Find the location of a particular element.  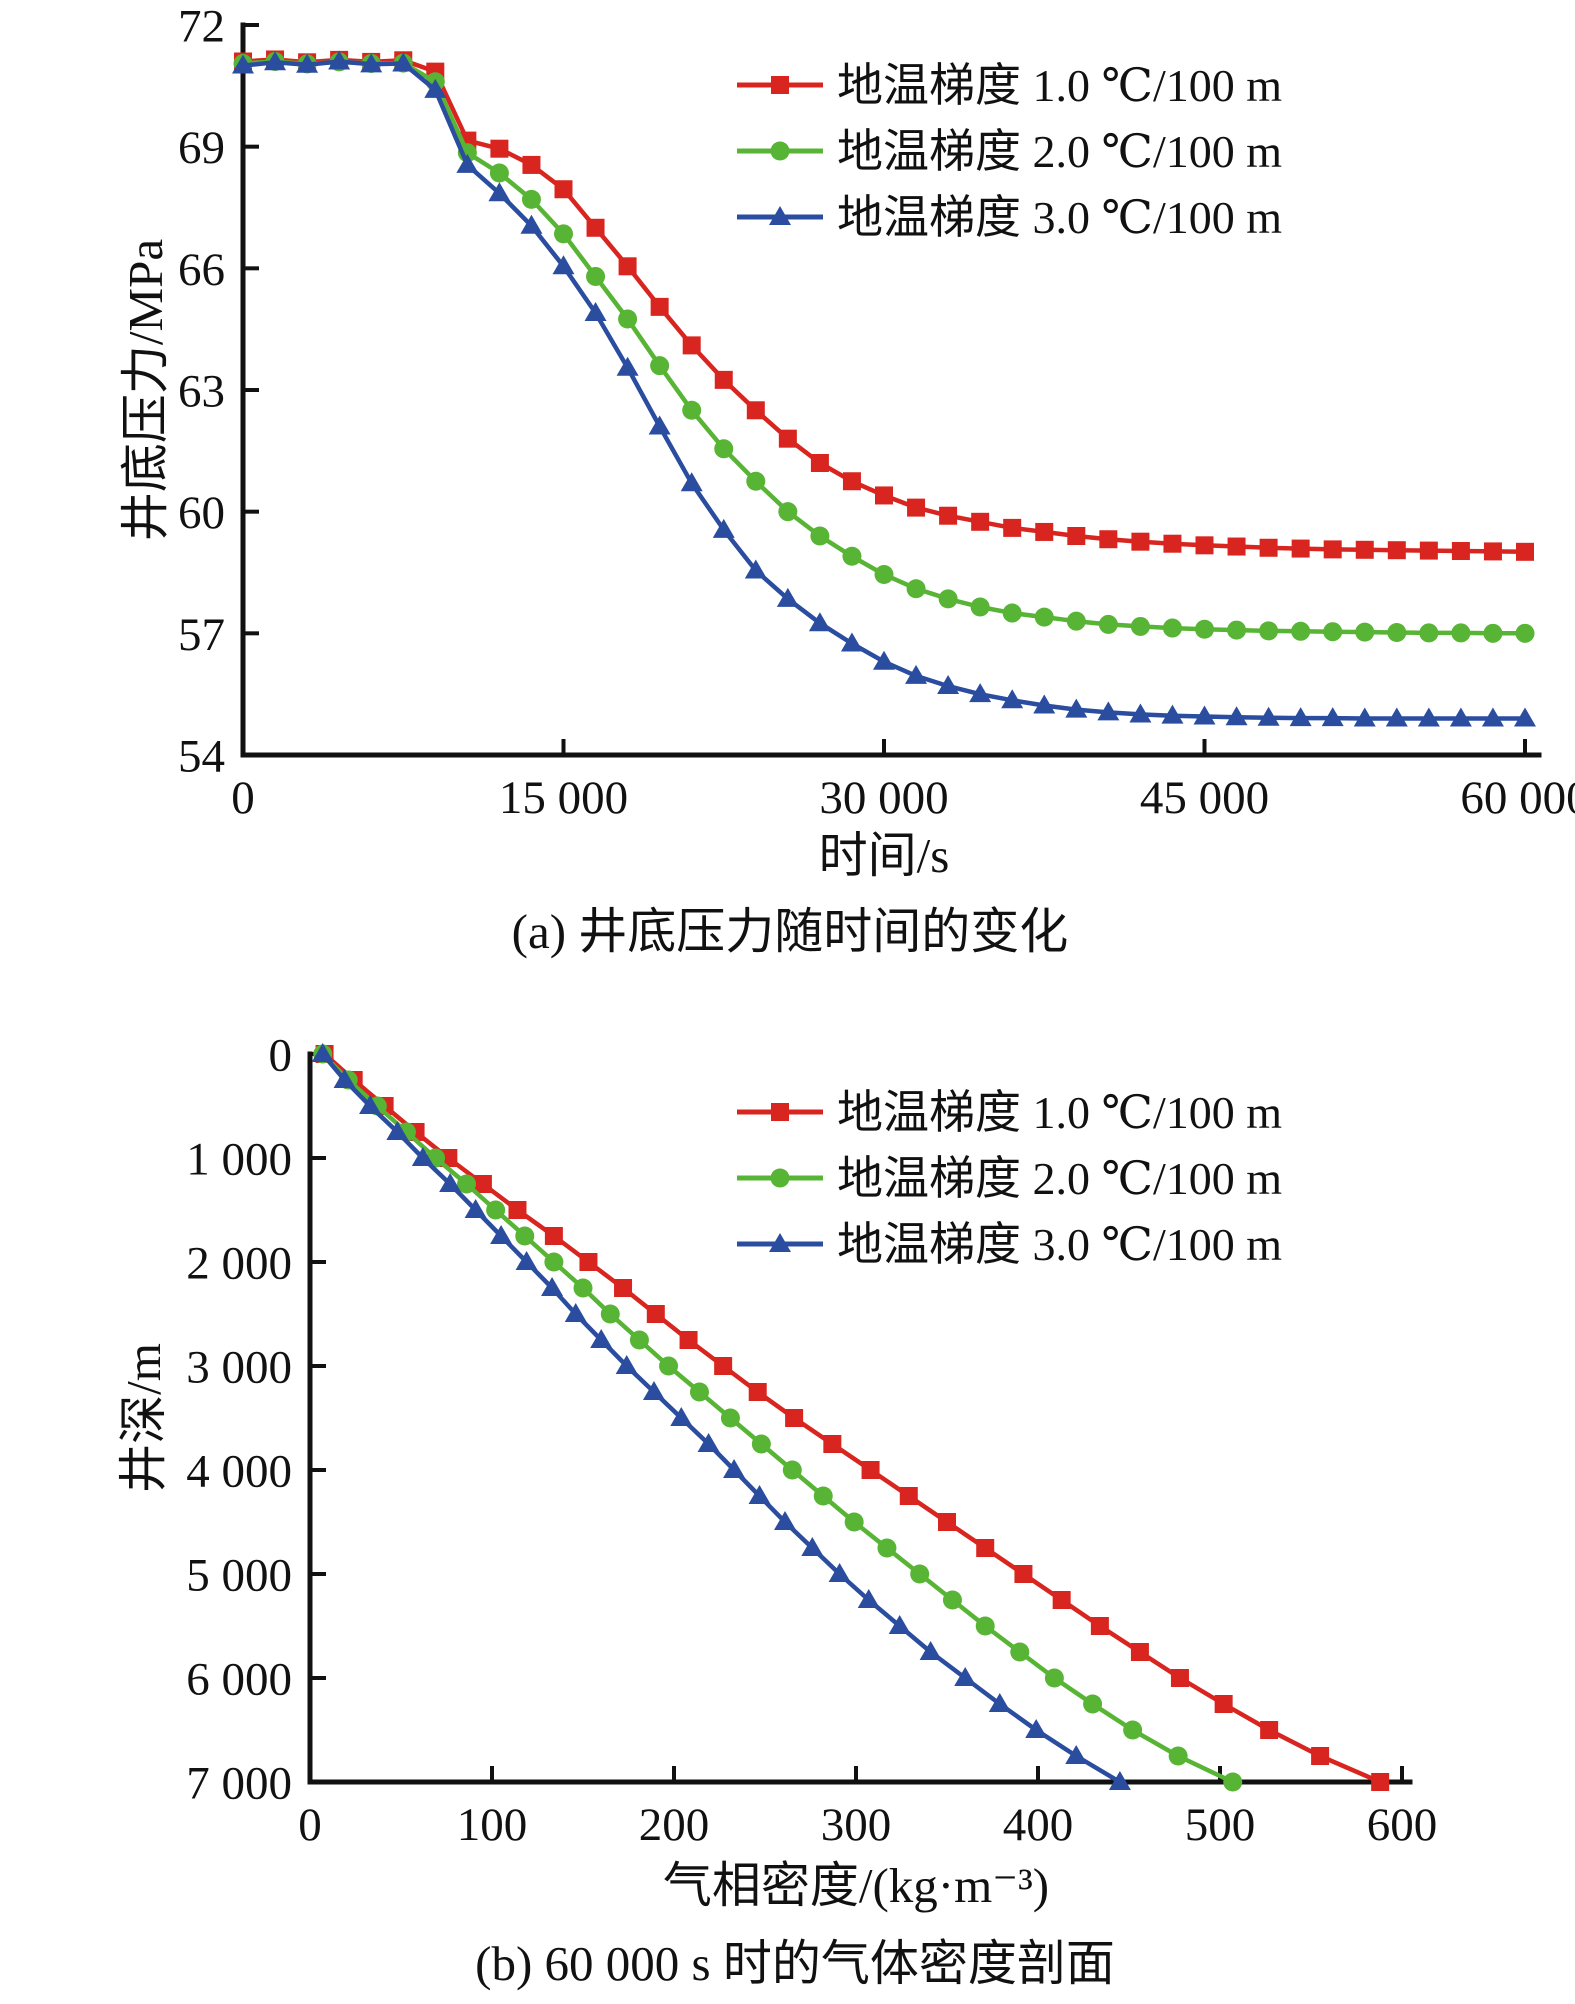

x-tick-label: 400 is located at coordinates (1038, 1825).